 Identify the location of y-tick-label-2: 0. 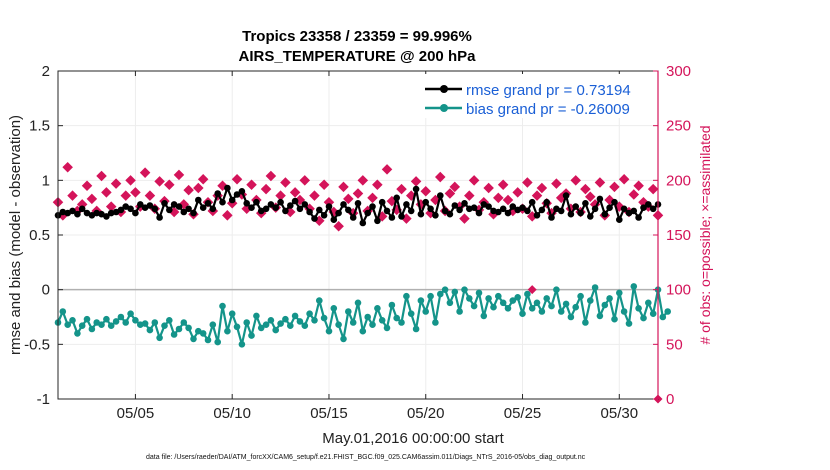
(46, 290).